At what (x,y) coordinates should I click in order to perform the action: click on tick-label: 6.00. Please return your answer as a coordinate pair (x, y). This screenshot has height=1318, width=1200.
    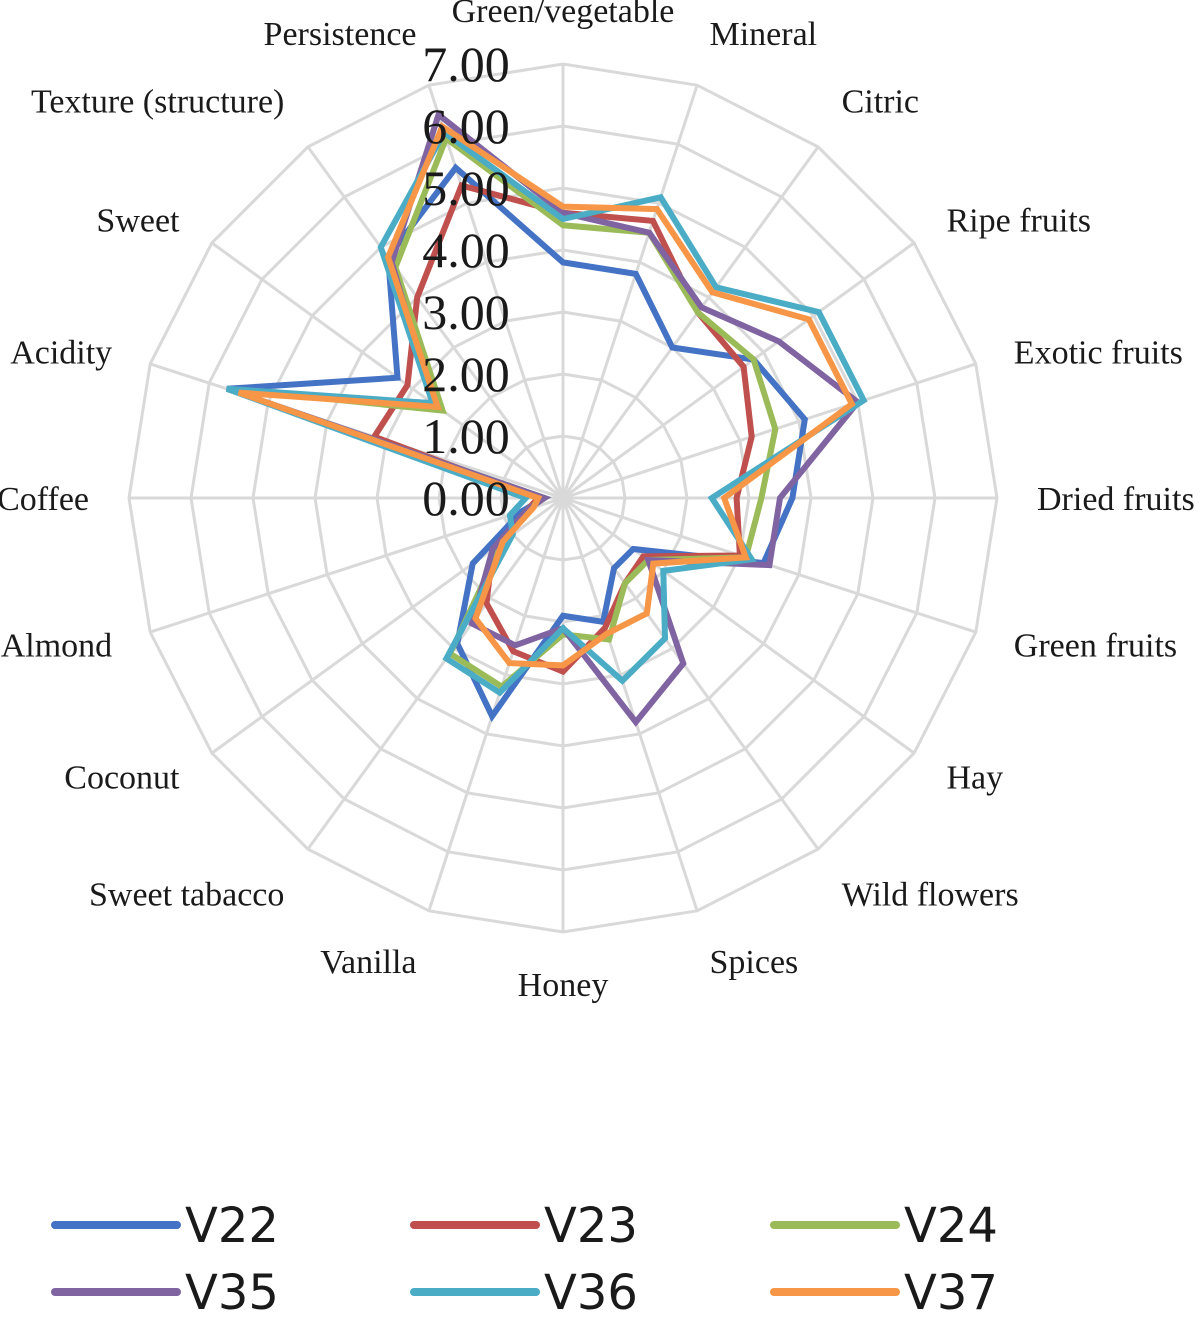
    Looking at the image, I should click on (466, 126).